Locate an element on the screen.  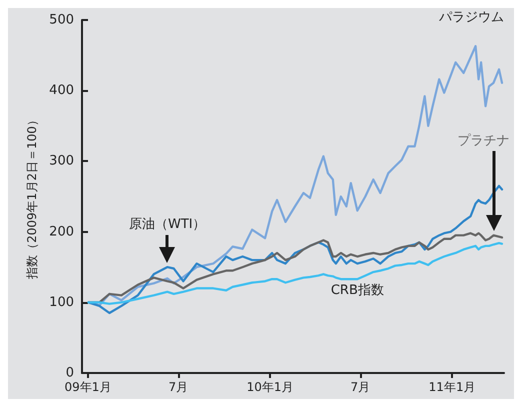
x-tick-label: 10年1月 is located at coordinates (270, 387).